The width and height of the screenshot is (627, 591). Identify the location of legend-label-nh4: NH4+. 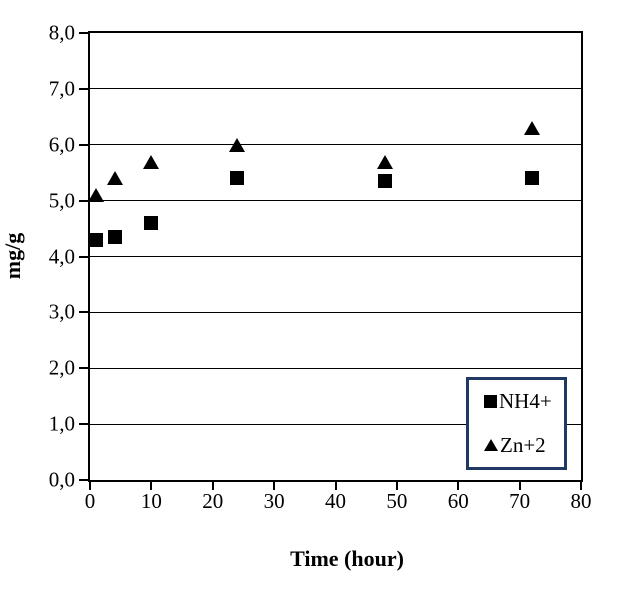
(525, 401).